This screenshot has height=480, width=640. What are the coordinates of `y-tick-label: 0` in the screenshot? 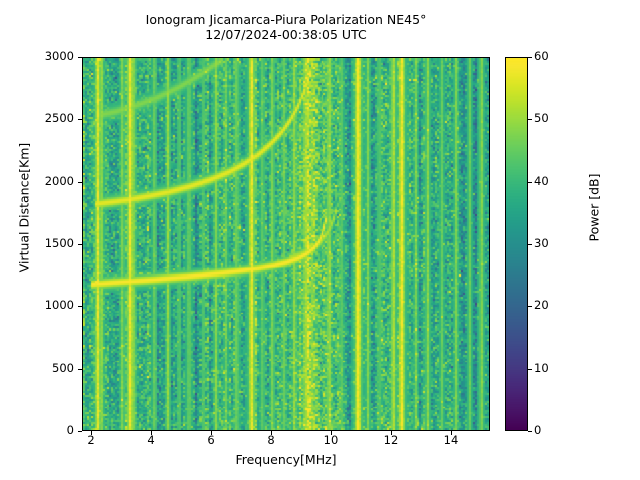 It's located at (70, 430).